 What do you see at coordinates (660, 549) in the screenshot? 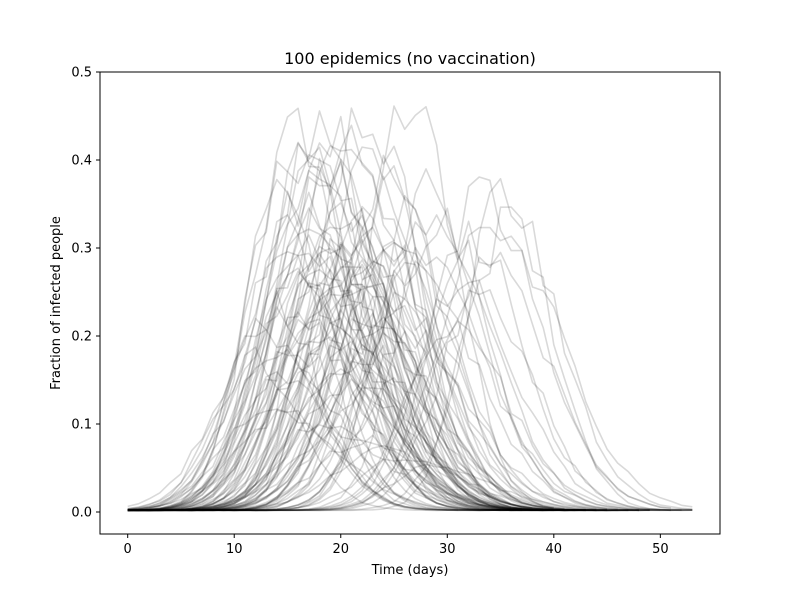
I see `x-tick-label: 50` at bounding box center [660, 549].